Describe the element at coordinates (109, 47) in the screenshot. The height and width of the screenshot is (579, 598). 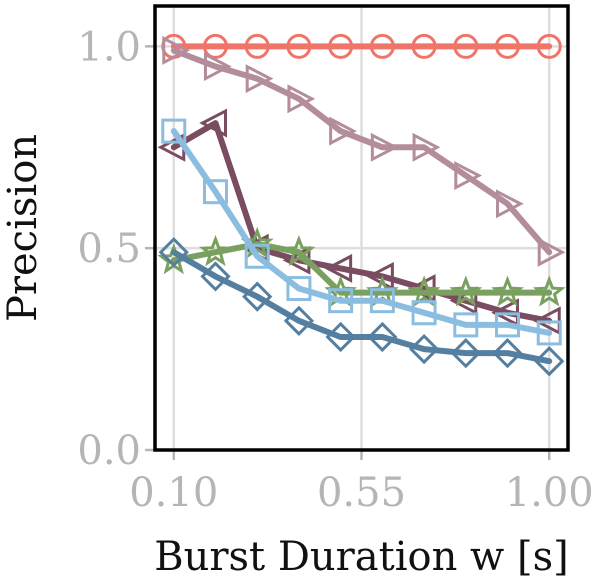
I see `y-tick-label-2: 1.0` at that location.